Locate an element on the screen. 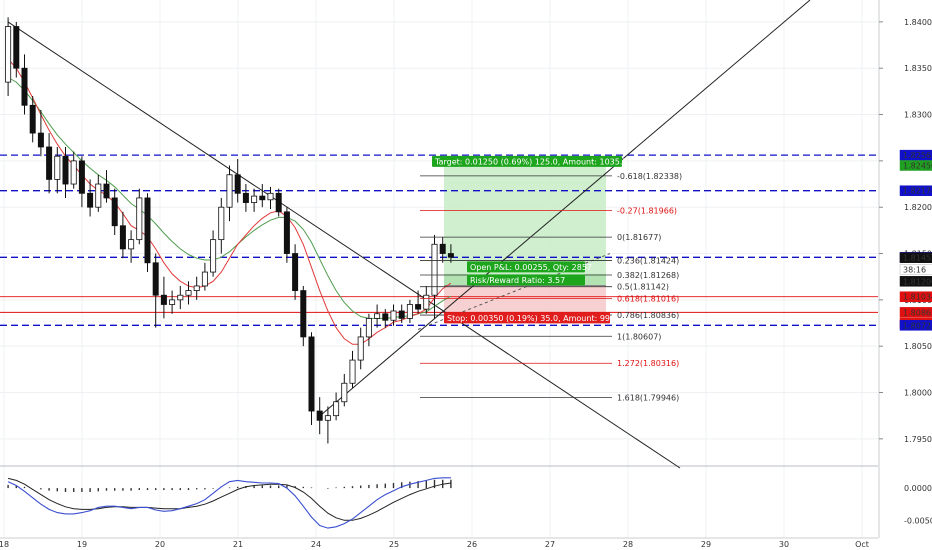 Image resolution: width=932 pixels, height=550 pixels. risk-reward-label is located at coordinates (526, 280).